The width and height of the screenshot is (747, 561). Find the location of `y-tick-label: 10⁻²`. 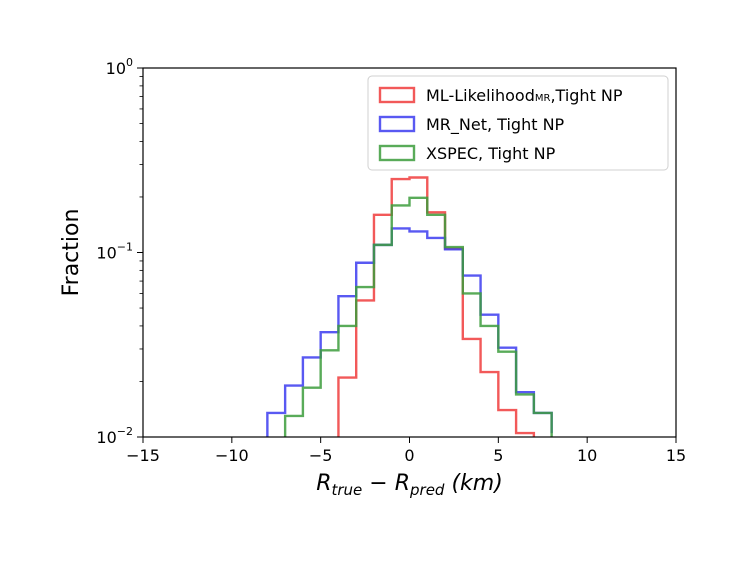

y-tick-label: 10⁻² is located at coordinates (114, 436).